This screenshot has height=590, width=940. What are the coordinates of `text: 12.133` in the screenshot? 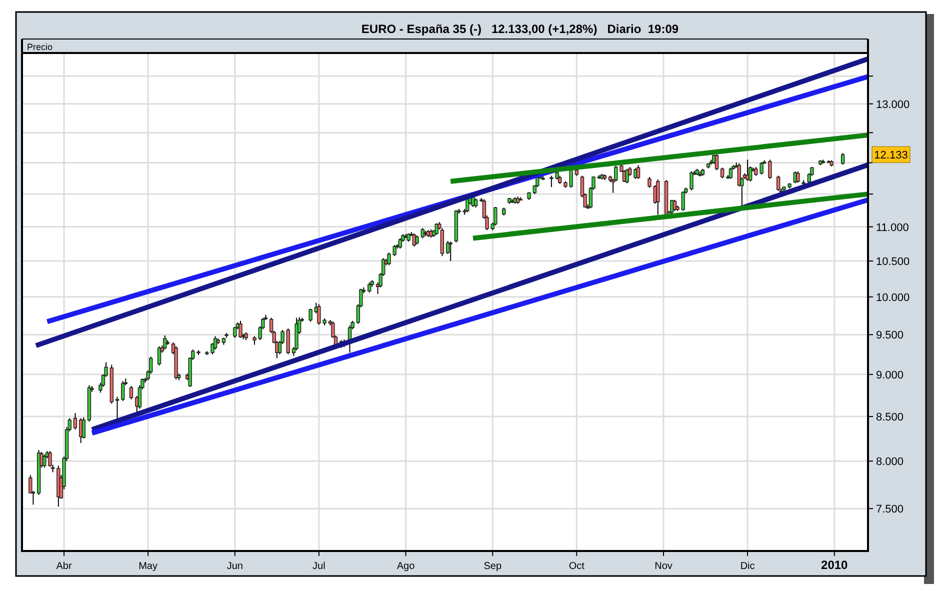 It's located at (891, 156).